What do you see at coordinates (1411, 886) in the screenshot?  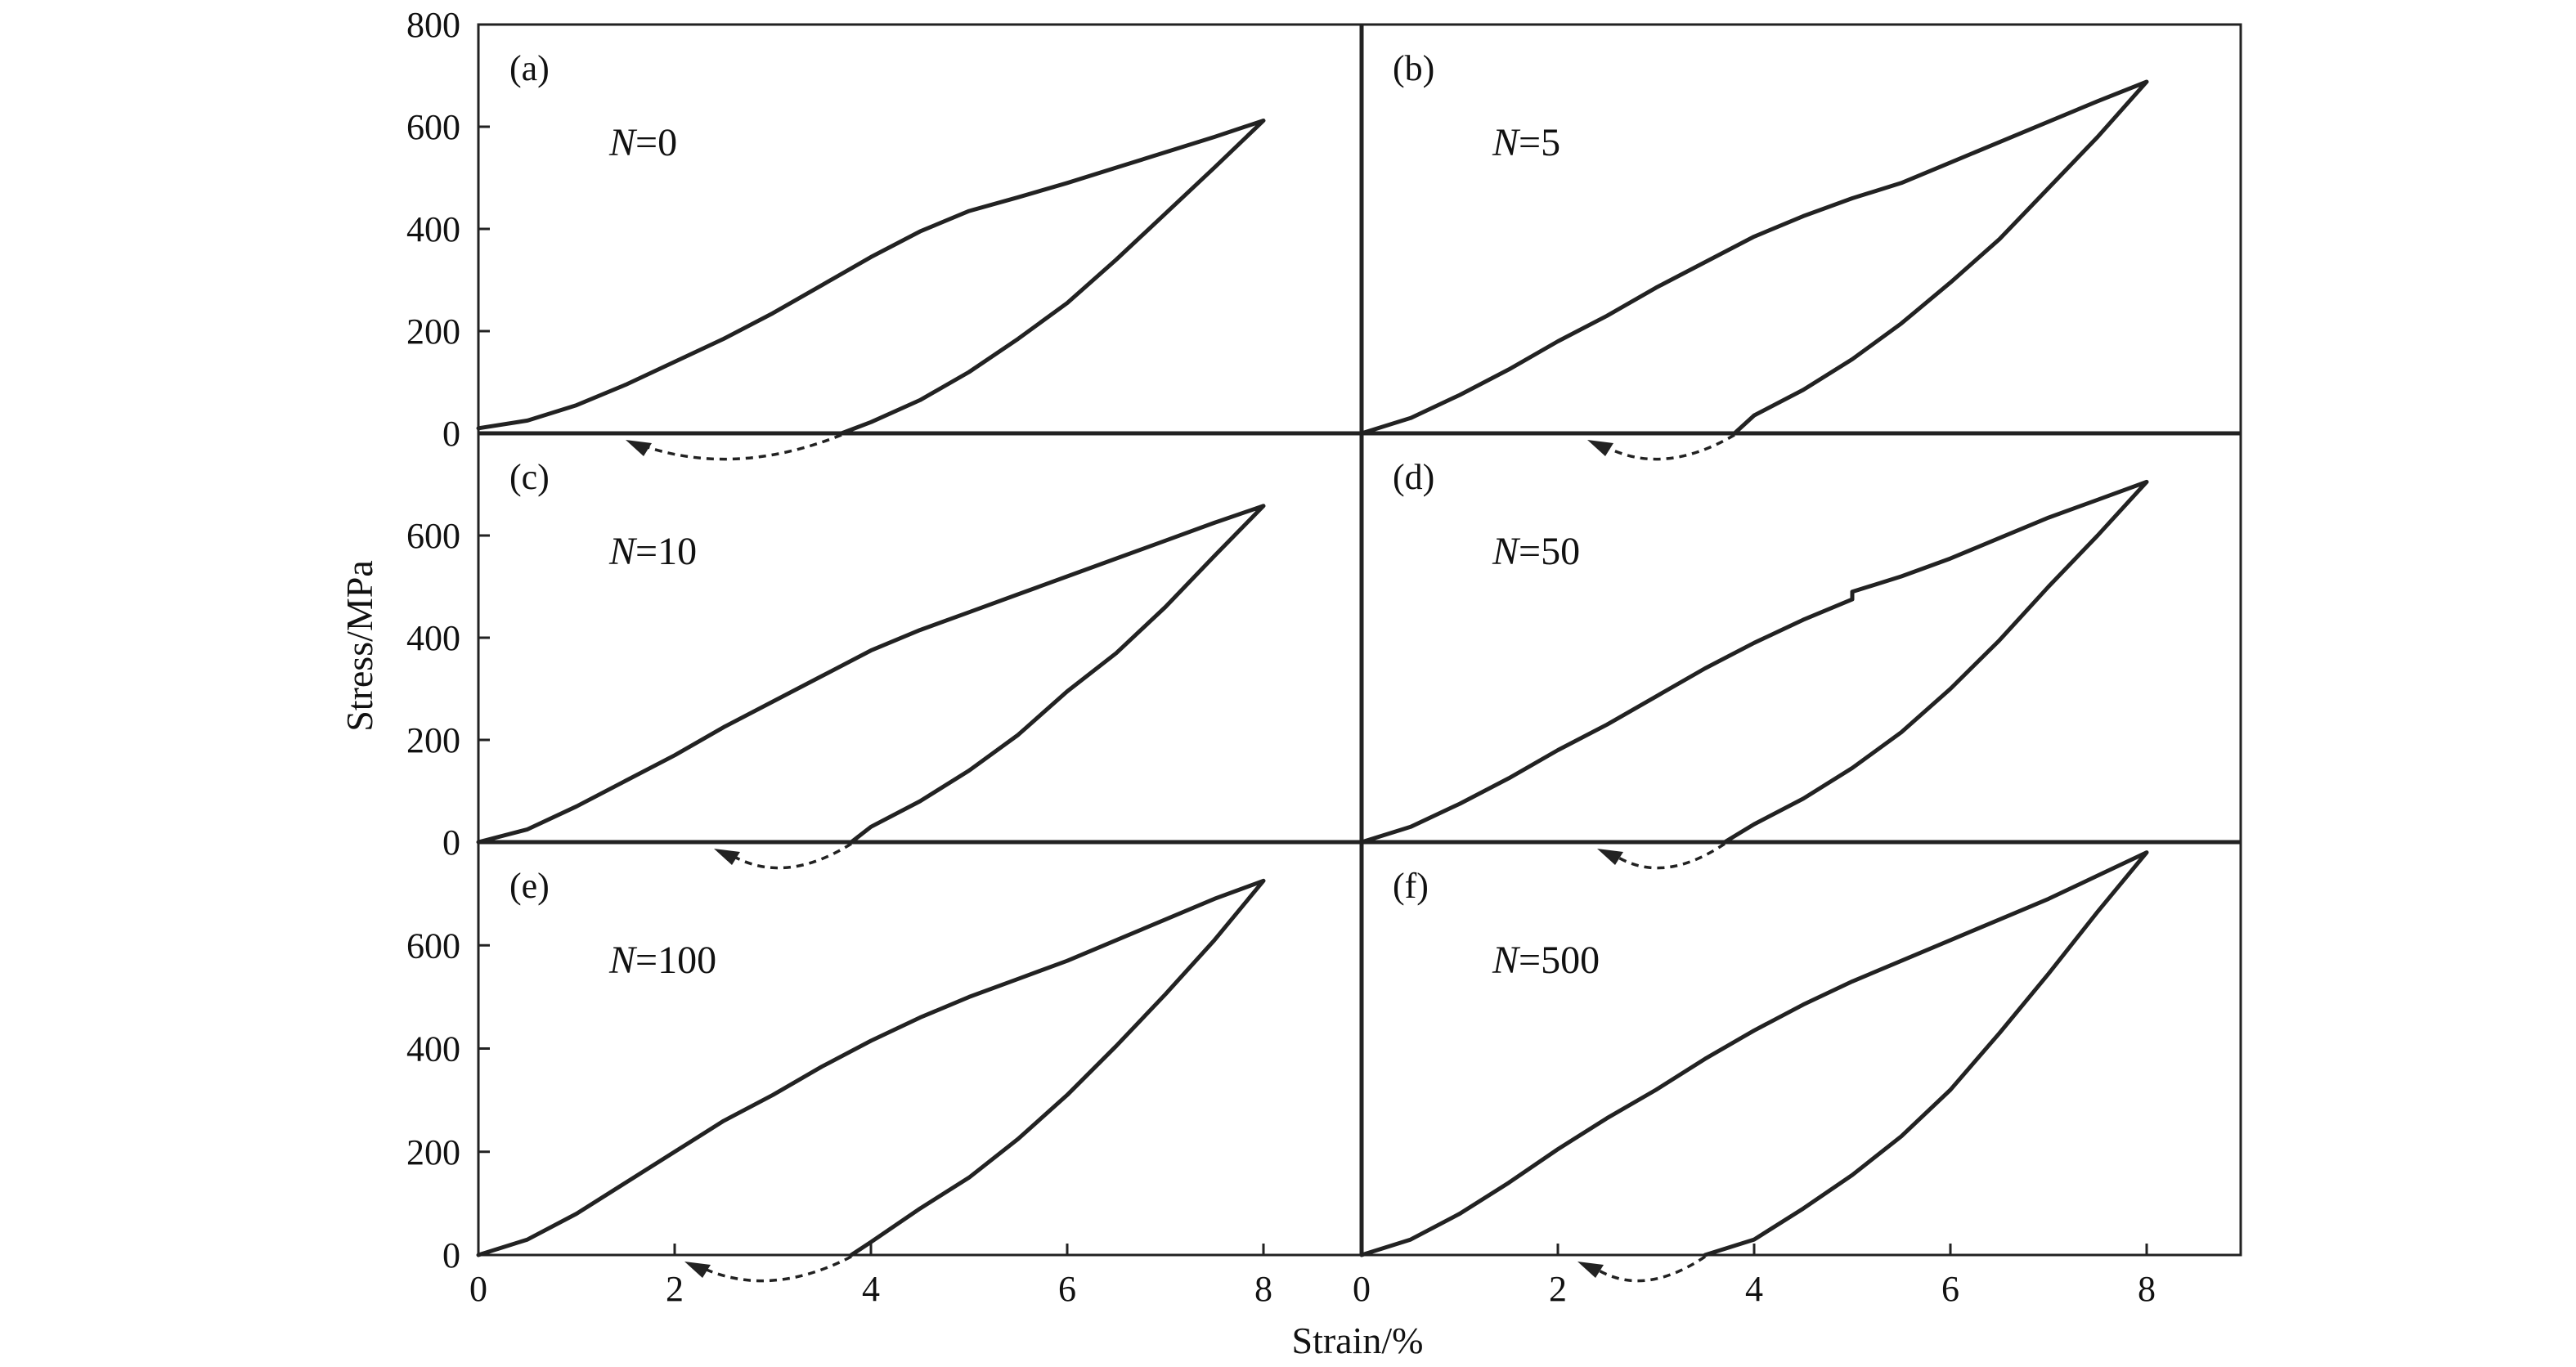 I see `panel-letter-label: (f)` at bounding box center [1411, 886].